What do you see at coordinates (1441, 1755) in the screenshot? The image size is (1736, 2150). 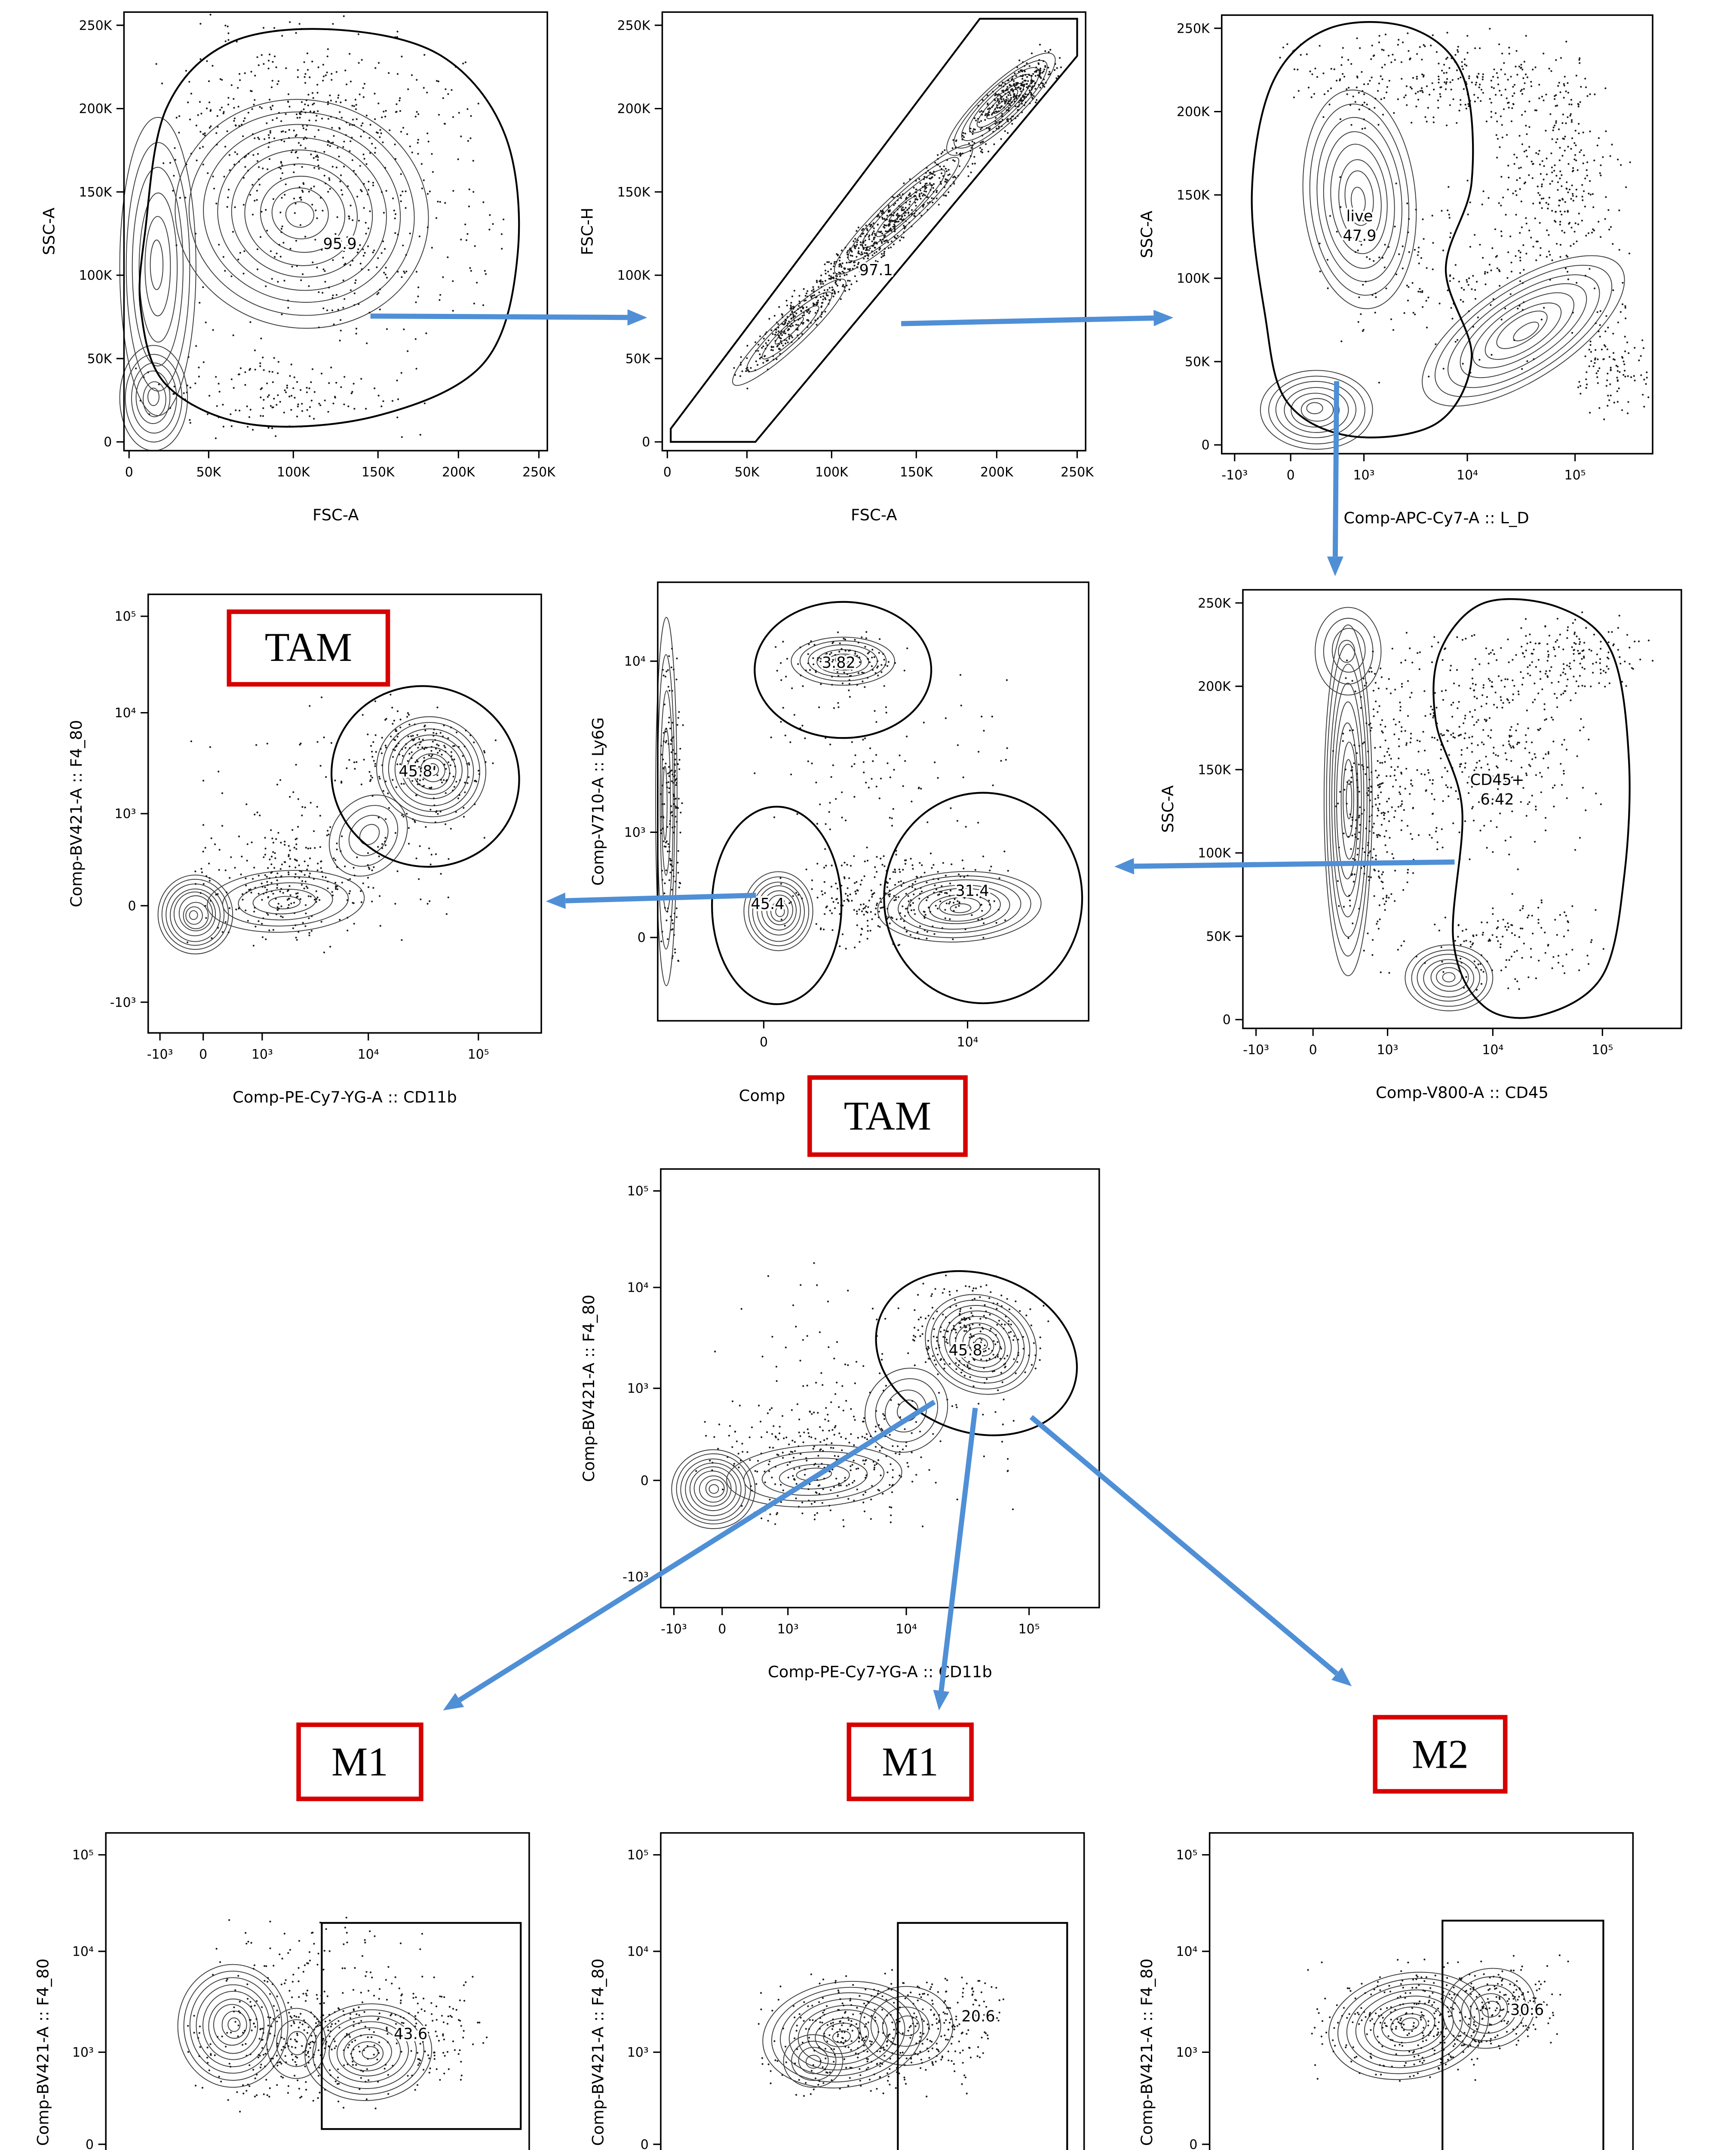 I see `population-label-m2: M2` at bounding box center [1441, 1755].